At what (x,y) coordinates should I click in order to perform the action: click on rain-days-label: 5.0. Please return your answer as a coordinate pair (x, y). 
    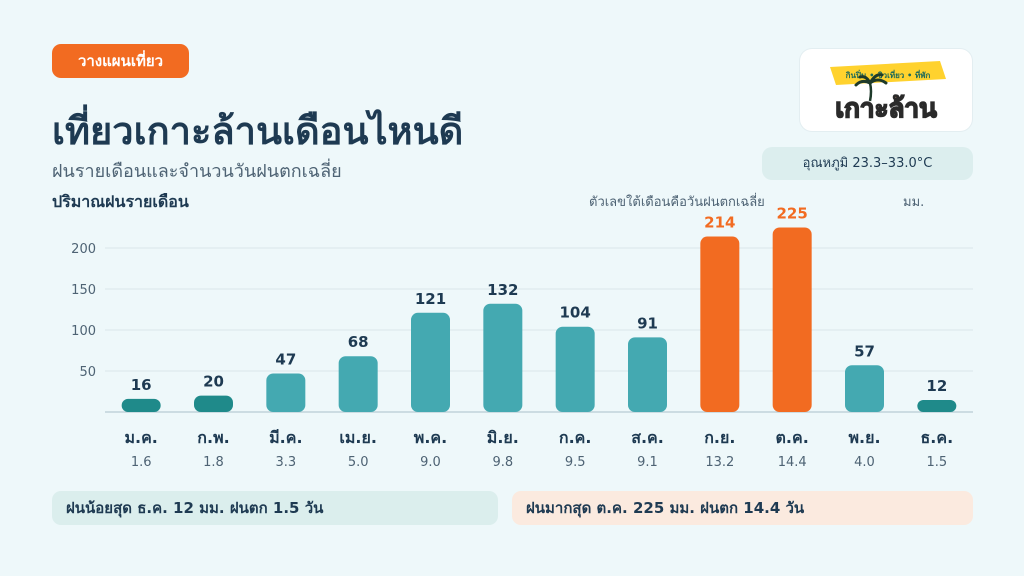
    Looking at the image, I should click on (358, 462).